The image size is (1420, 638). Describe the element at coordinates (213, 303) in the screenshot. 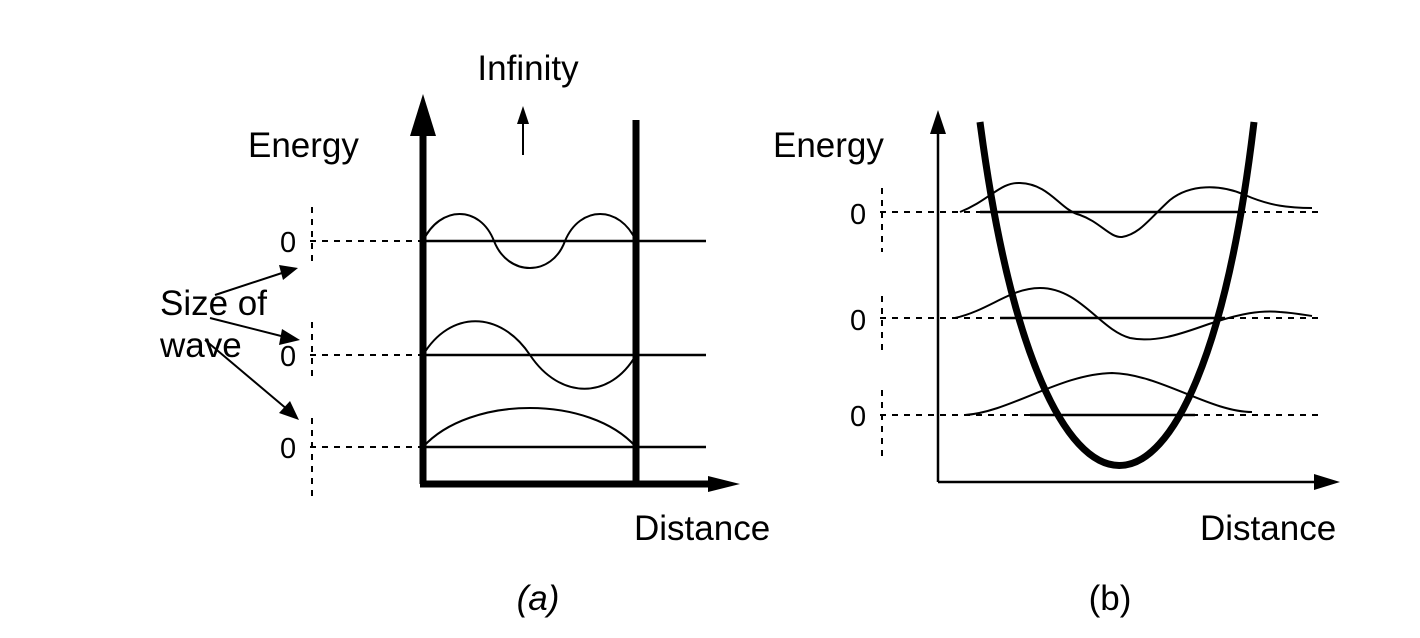

I see `wave-size-label-line1: Size of` at that location.